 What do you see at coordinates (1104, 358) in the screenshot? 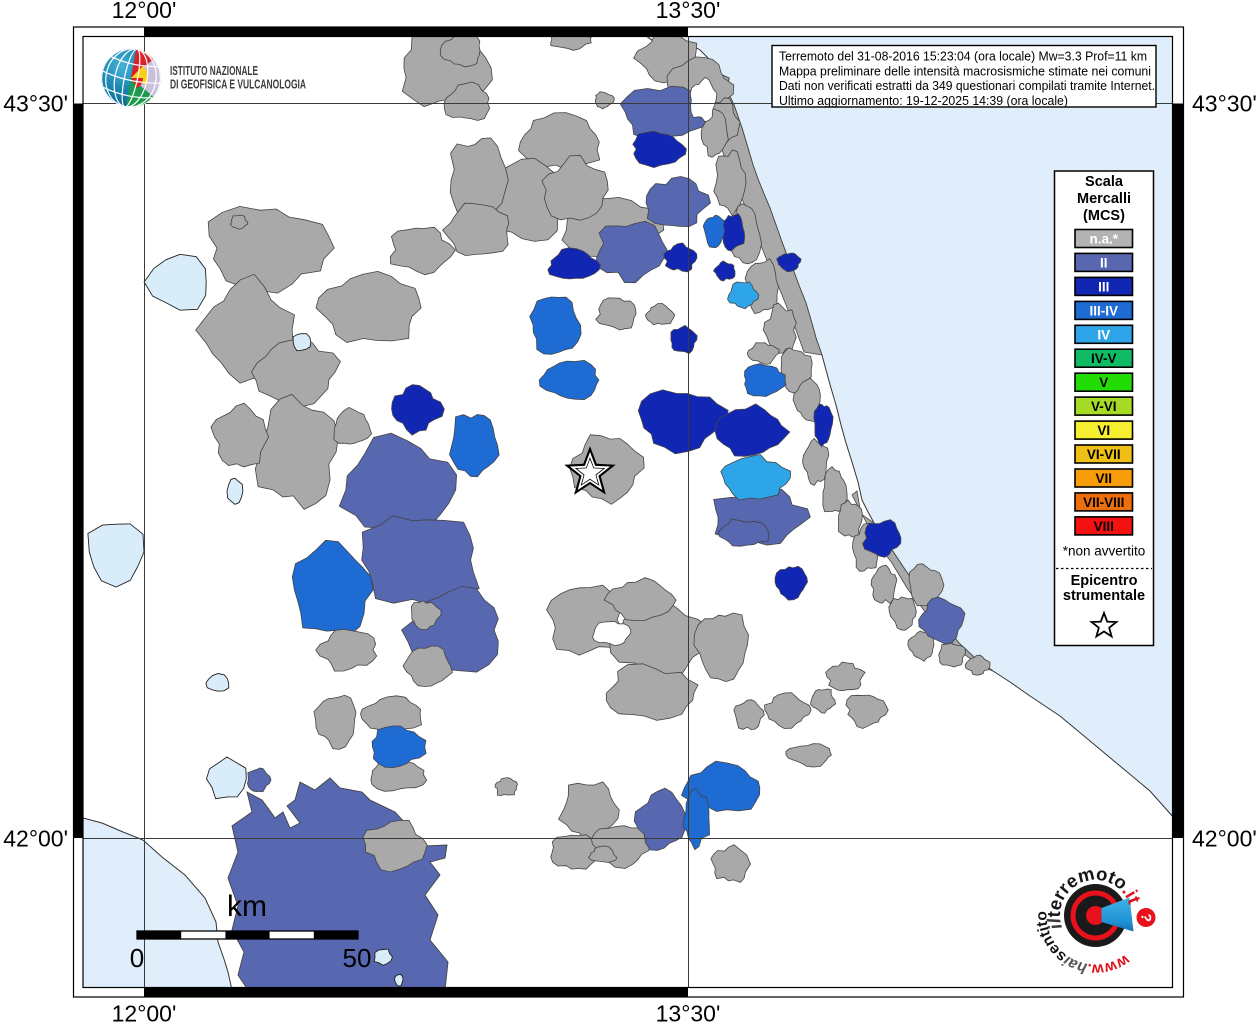
I see `svg-text: IV-V` at bounding box center [1104, 358].